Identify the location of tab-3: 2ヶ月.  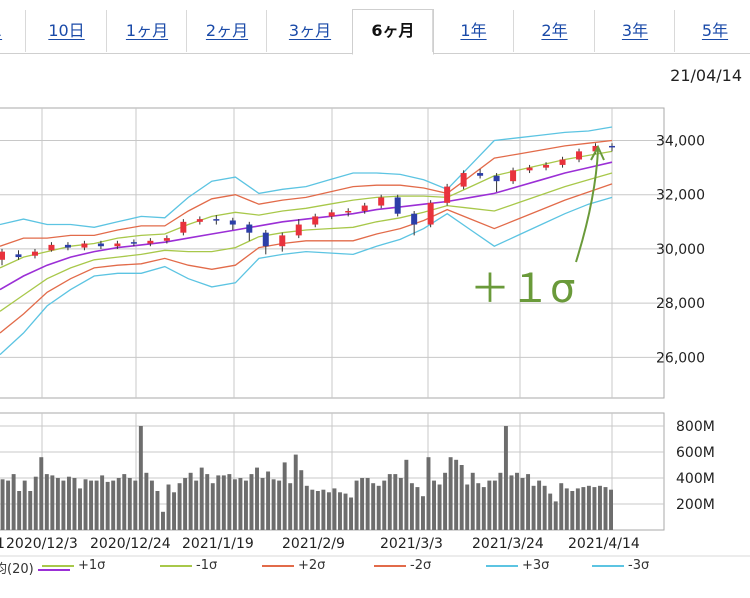
(226, 31).